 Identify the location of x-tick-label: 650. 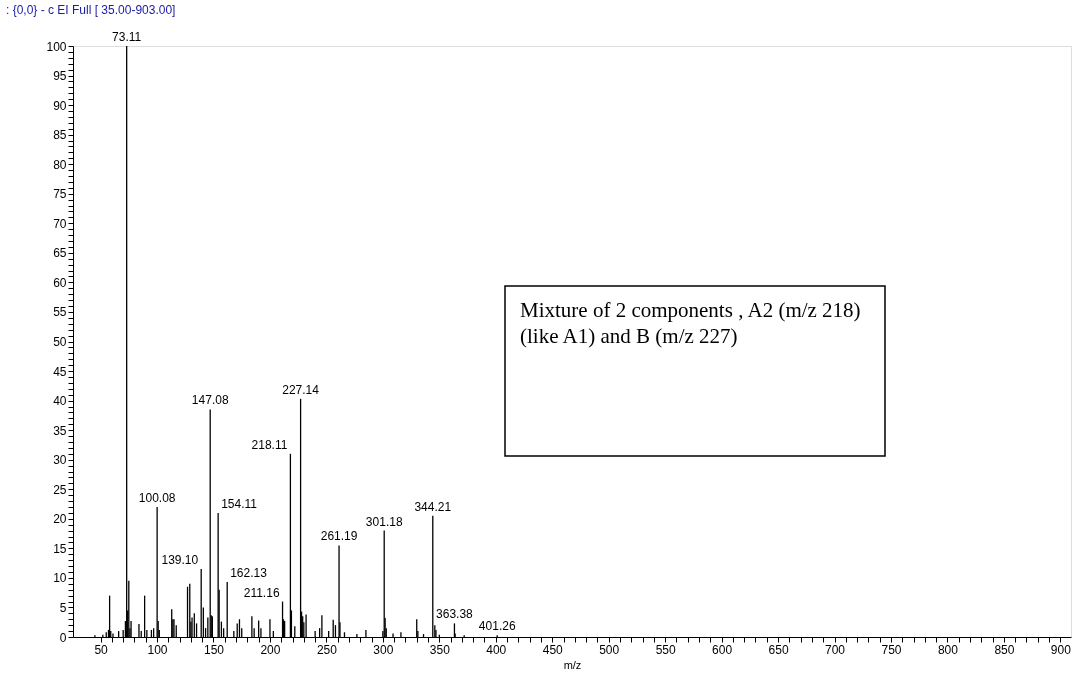
(778, 649).